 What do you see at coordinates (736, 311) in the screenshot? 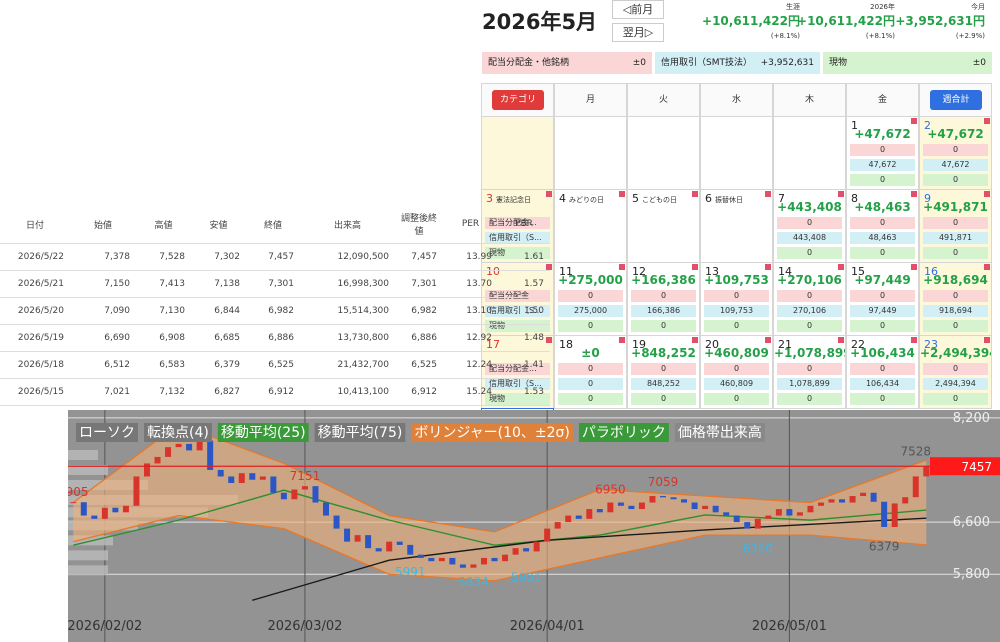
I see `day-row: 109,753` at bounding box center [736, 311].